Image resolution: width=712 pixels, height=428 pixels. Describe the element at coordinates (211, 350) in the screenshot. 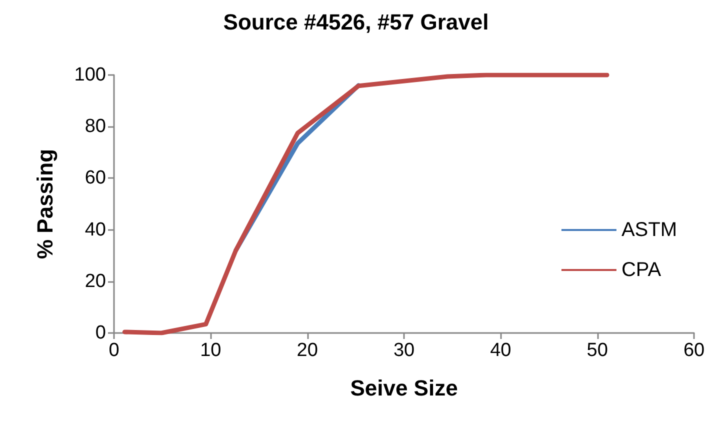

I see `x-tick-label: 10` at that location.